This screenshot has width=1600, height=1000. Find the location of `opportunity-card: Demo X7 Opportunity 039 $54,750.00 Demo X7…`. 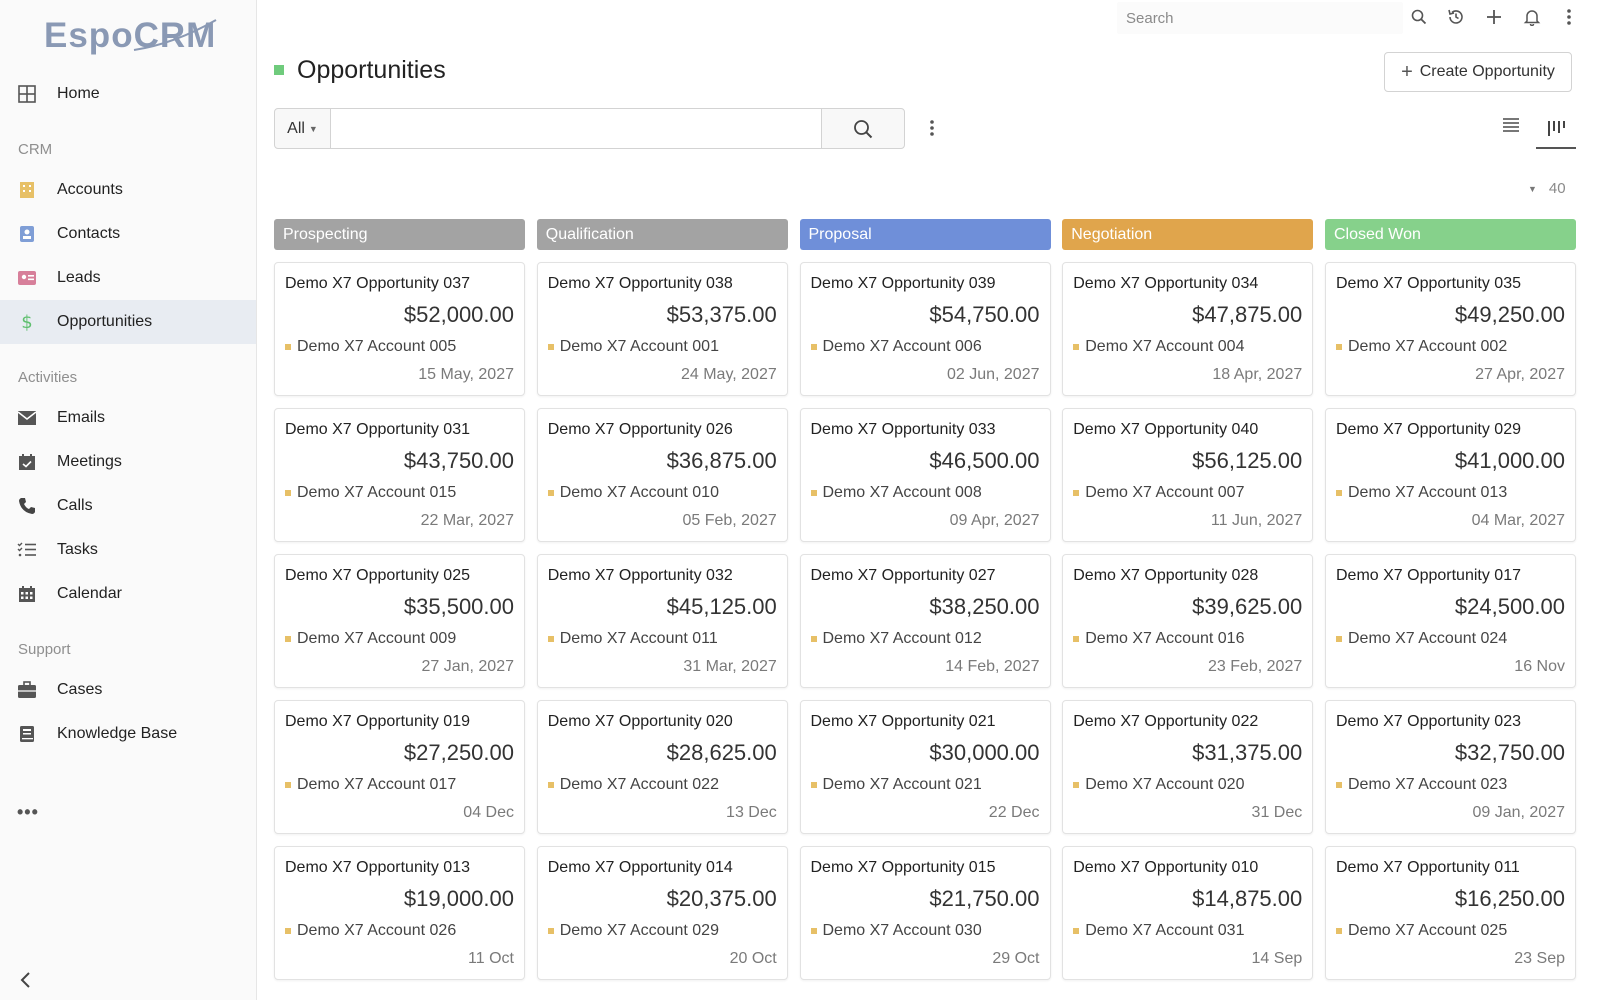

opportunity-card: Demo X7 Opportunity 039 $54,750.00 Demo X7… is located at coordinates (925, 329).